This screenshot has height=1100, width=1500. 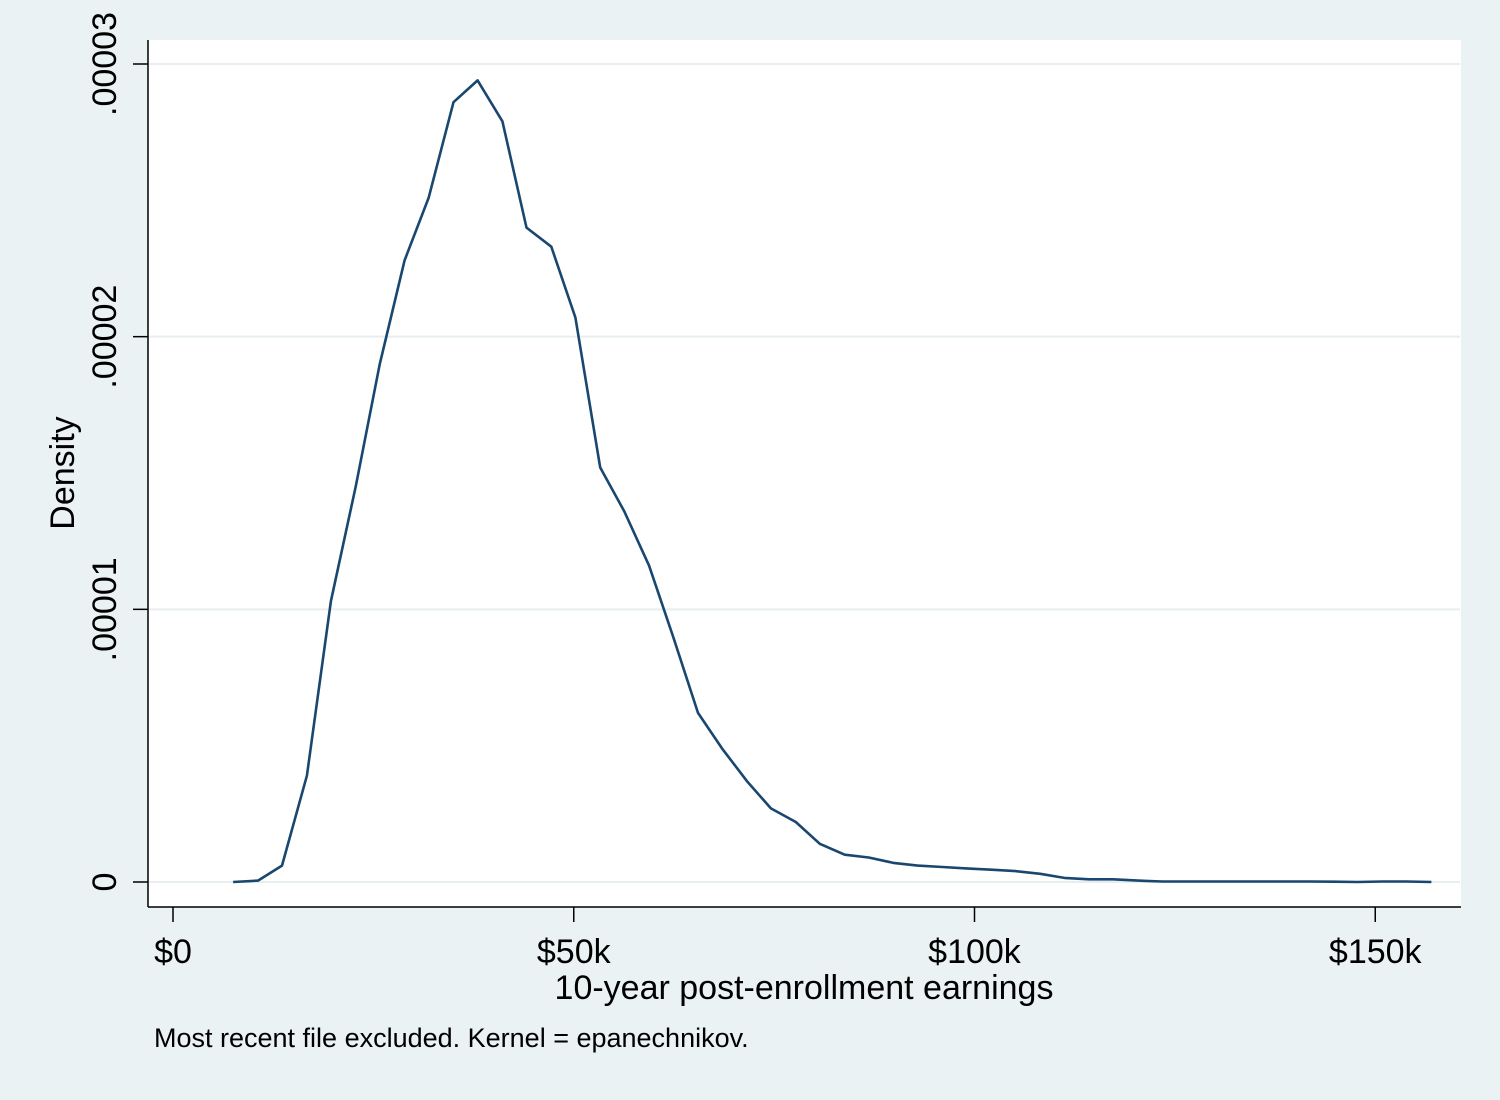 I want to click on x-tick-label-0: $0, so click(x=173, y=952).